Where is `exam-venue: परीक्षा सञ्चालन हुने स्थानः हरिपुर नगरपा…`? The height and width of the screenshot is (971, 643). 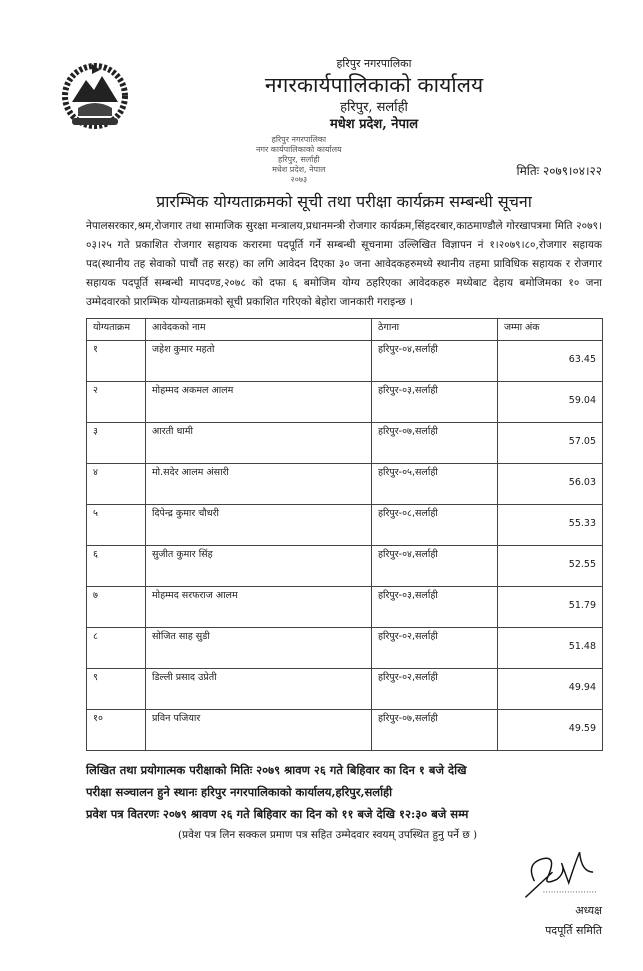 exam-venue: परीक्षा सञ्चालन हुने स्थानः हरिपुर नगरपा… is located at coordinates (239, 792).